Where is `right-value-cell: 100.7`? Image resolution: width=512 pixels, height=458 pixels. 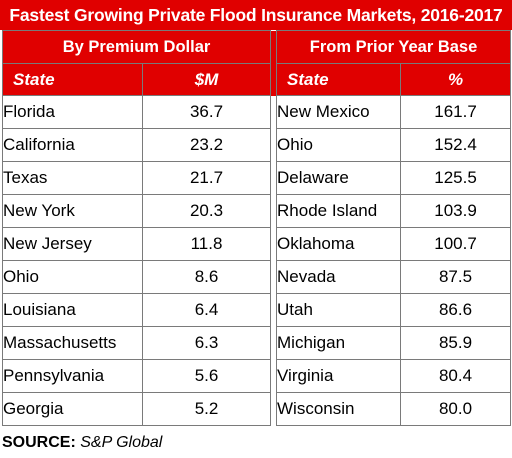
right-value-cell: 100.7 is located at coordinates (456, 244).